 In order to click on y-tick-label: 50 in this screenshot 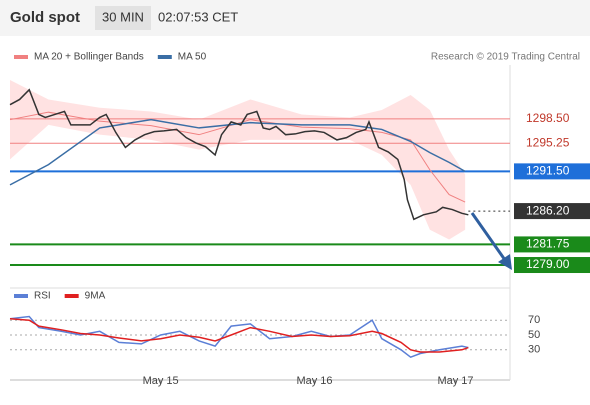, I will do `click(534, 335)`.